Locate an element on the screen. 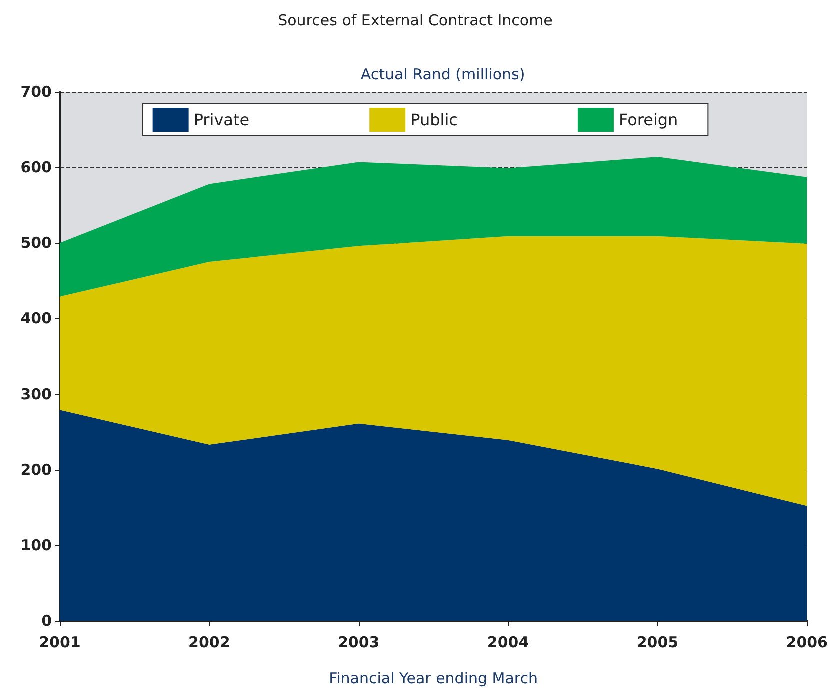 The width and height of the screenshot is (831, 694). x-tick-label: 2003 is located at coordinates (359, 643).